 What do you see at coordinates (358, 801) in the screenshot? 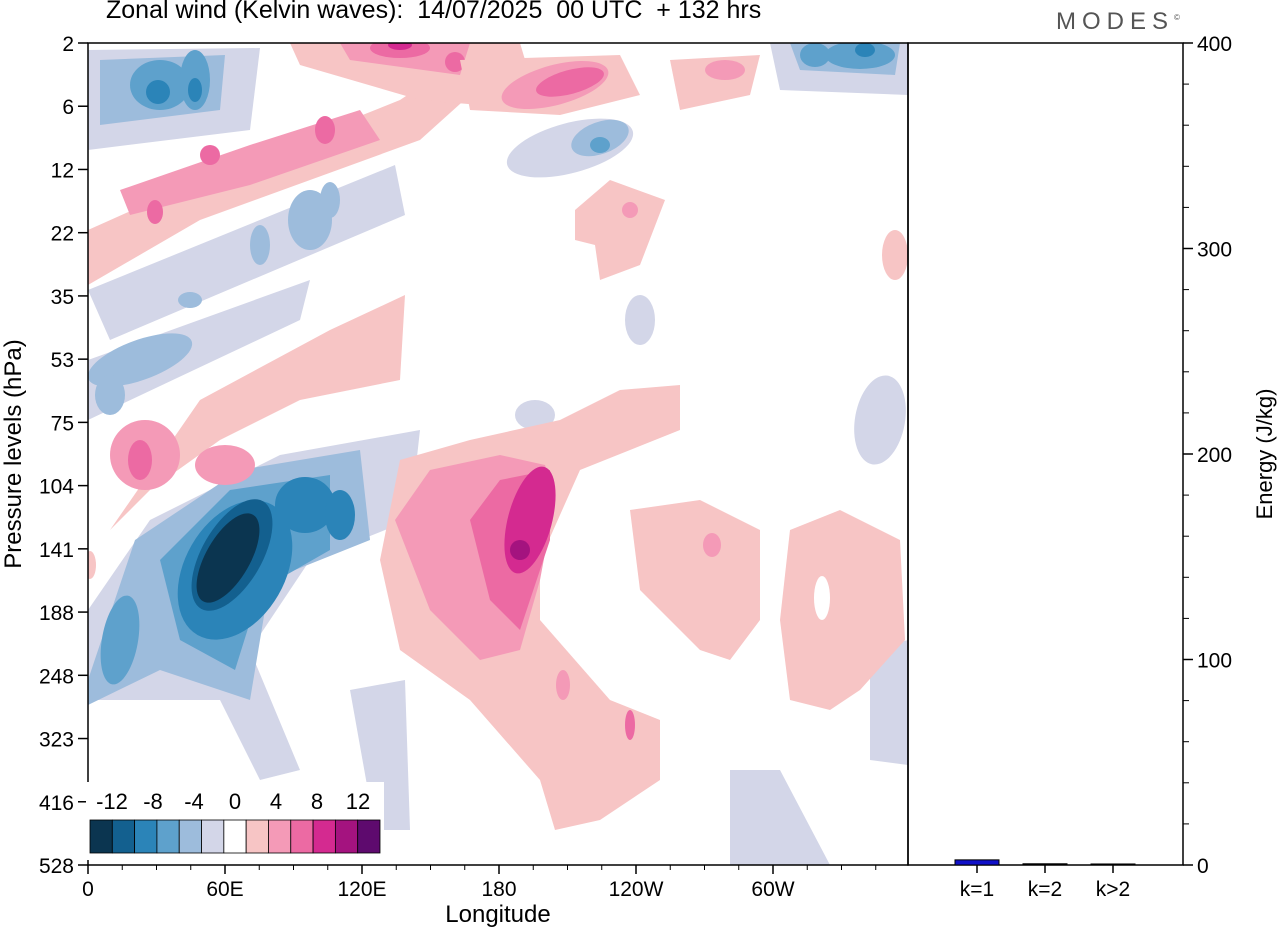
I see `colorbar-label: 12` at bounding box center [358, 801].